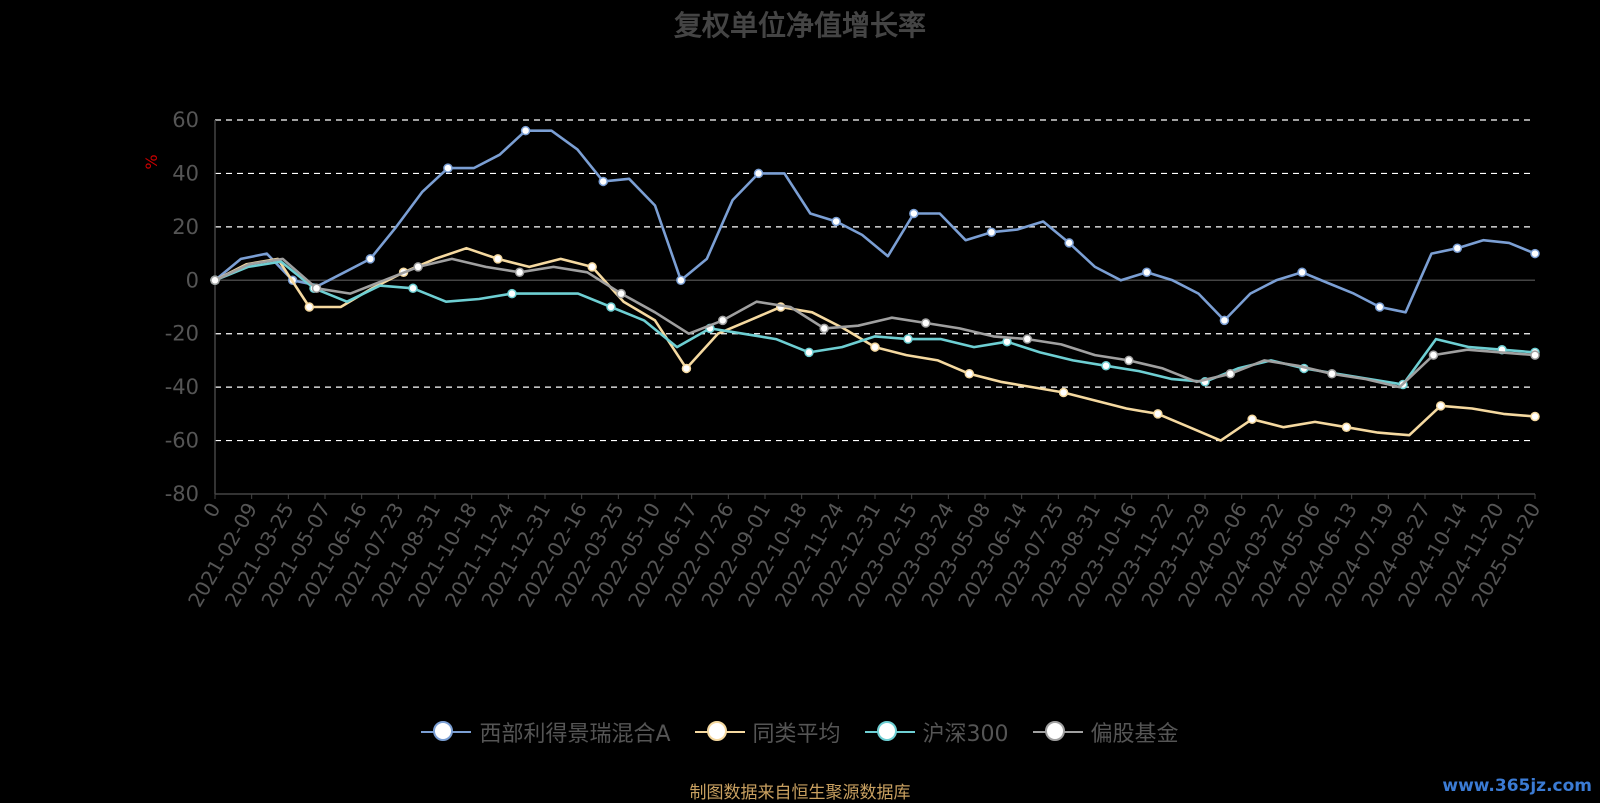 The image size is (1600, 803). I want to click on legend-item-fund: 西部利得景瑞混合A, so click(546, 732).